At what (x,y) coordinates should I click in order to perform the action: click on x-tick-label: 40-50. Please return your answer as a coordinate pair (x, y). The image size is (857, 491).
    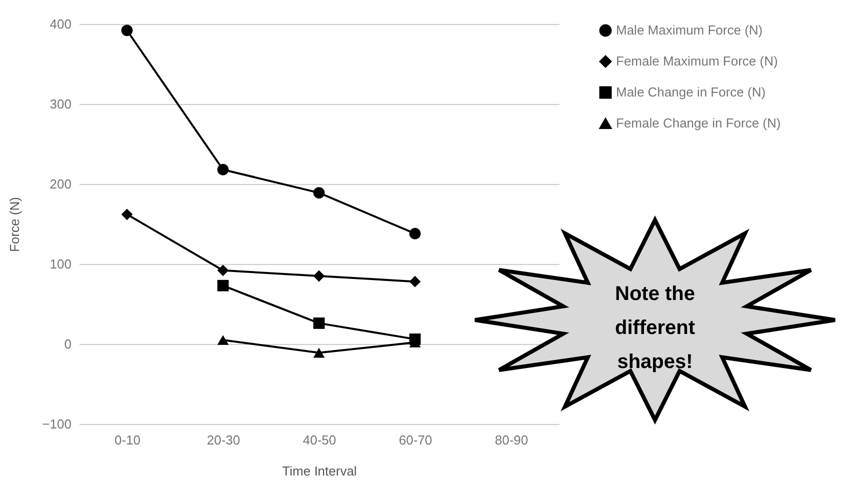
    Looking at the image, I should click on (319, 440).